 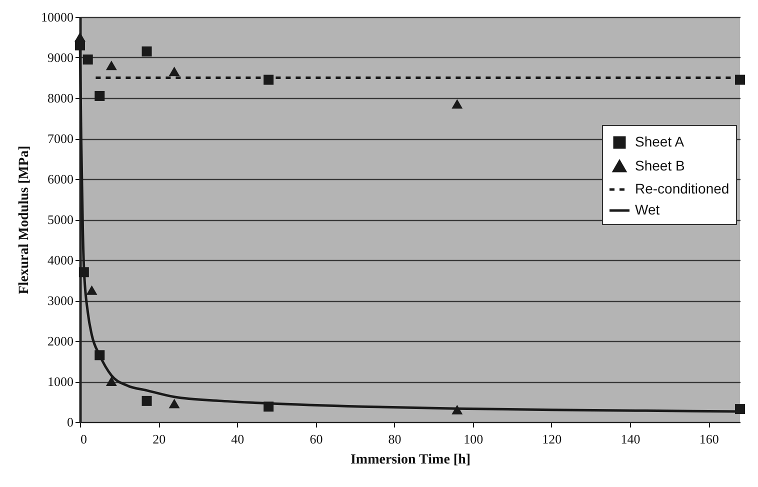 I want to click on y-tick-label: 8000, so click(x=61, y=98).